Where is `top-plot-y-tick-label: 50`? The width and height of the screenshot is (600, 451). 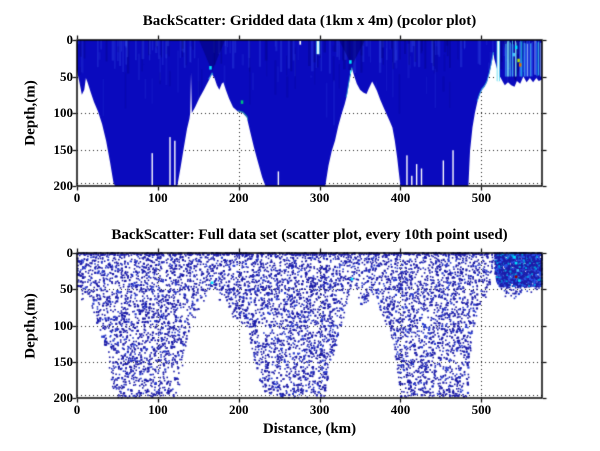
top-plot-y-tick-label: 50 is located at coordinates (66, 76).